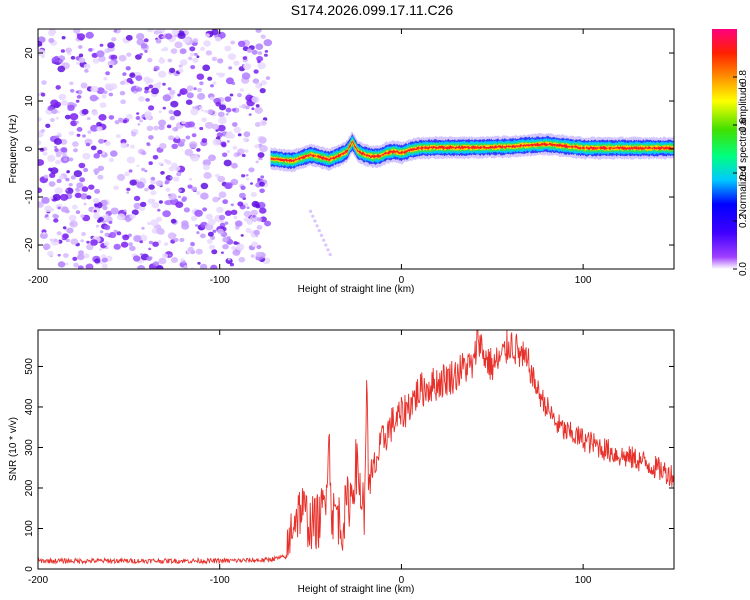 The width and height of the screenshot is (750, 600). I want to click on colorbar-ticks: 0.0 0.2 0.4 0.6 0.8, so click(741, 173).